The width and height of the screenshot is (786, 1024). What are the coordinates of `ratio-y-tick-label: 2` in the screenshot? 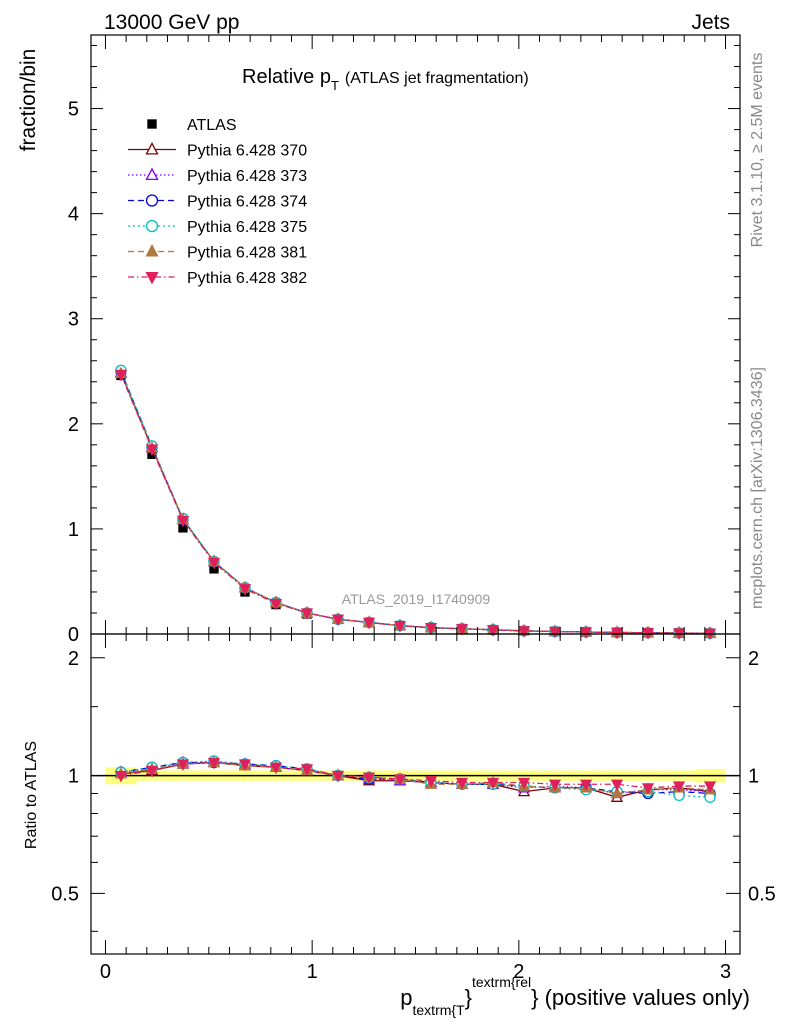 It's located at (73, 659).